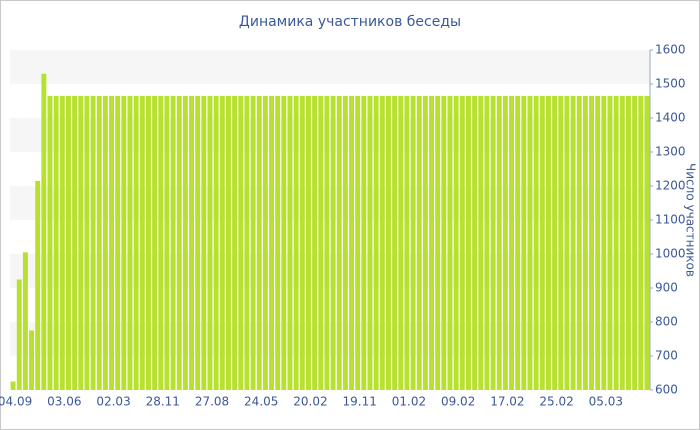 This screenshot has width=700, height=430. Describe the element at coordinates (556, 402) in the screenshot. I see `x-tick-label: 25.02` at that location.